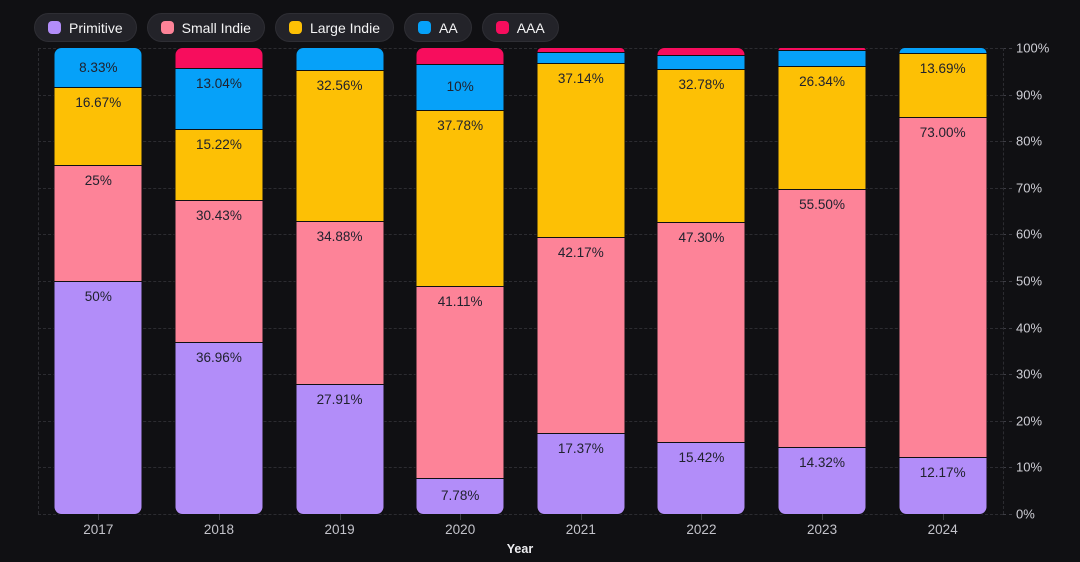 Image resolution: width=1080 pixels, height=562 pixels. What do you see at coordinates (943, 485) in the screenshot?
I see `bar-segment-primitive-2024: 12.17%` at bounding box center [943, 485].